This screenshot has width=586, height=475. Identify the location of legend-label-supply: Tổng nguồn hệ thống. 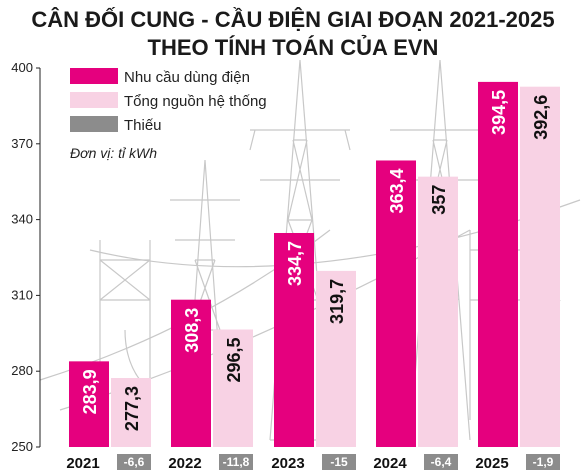
(195, 101).